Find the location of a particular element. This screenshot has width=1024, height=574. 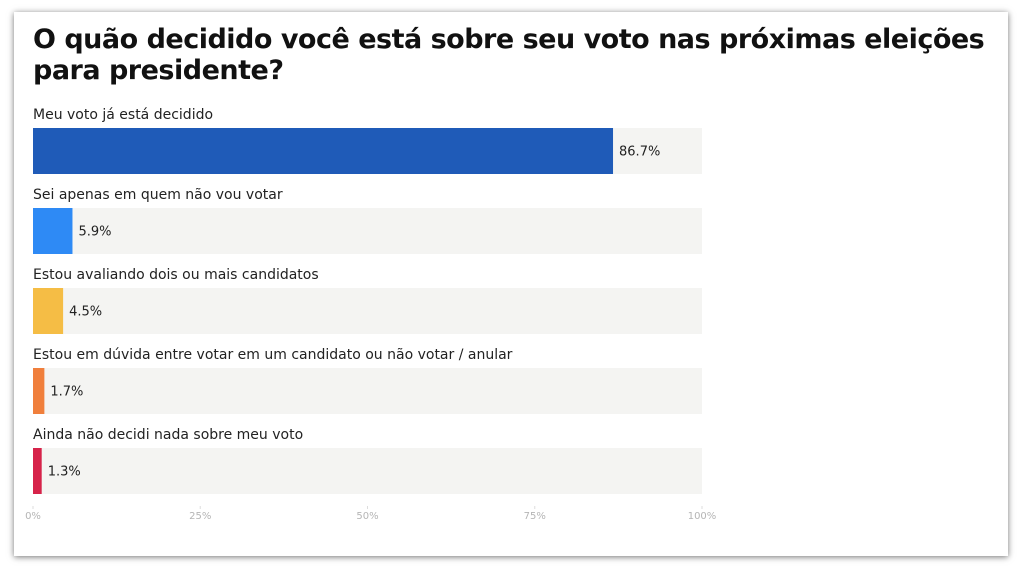

value-label: 4.5% is located at coordinates (85, 312).